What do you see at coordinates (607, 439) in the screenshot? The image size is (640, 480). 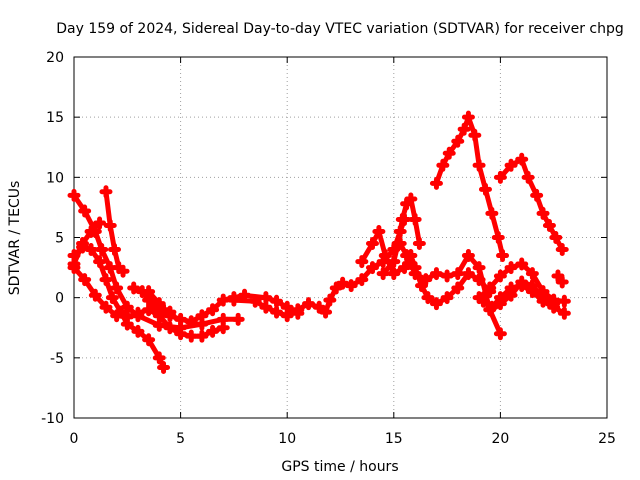 I see `x-tick-label: 25` at bounding box center [607, 439].